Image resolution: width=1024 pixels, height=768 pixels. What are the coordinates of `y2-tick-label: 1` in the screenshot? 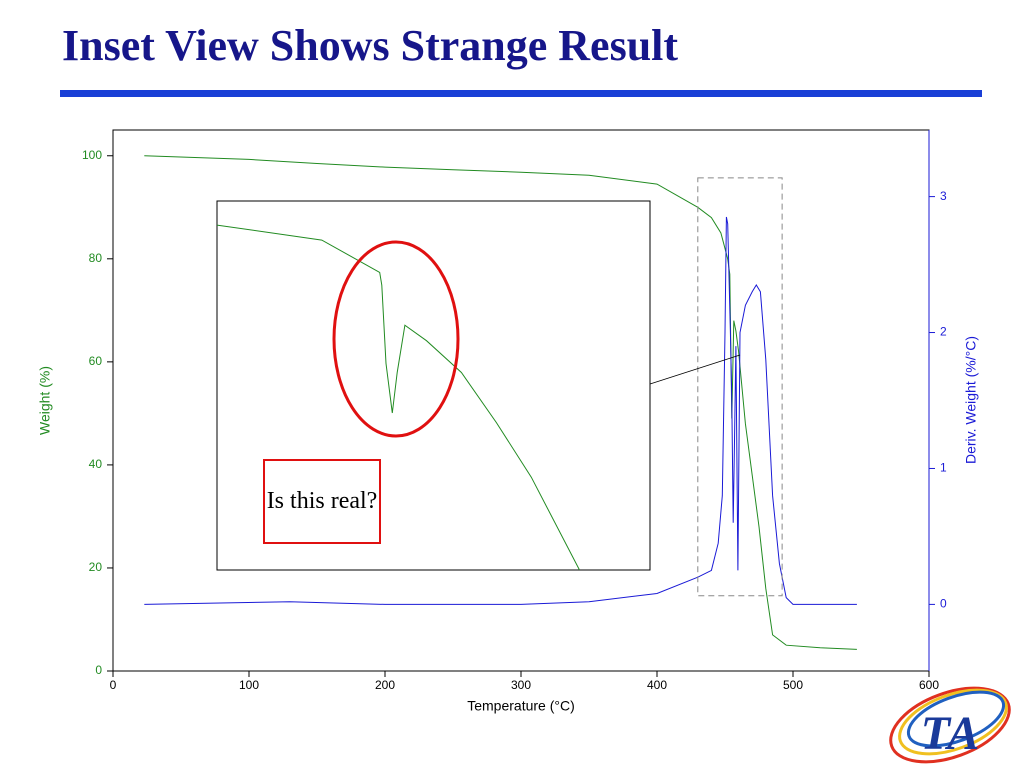 It's located at (943, 468).